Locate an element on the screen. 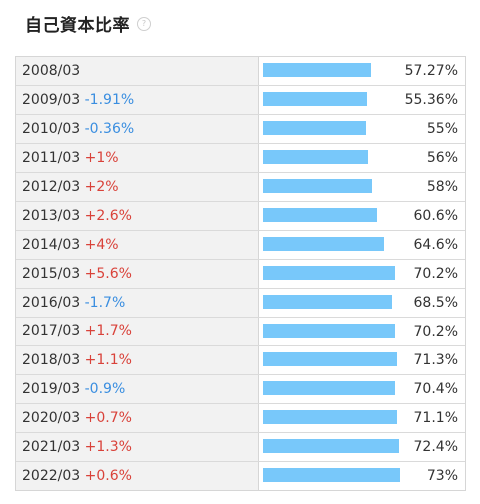 The image size is (480, 504). change-label: -1.7% is located at coordinates (105, 302).